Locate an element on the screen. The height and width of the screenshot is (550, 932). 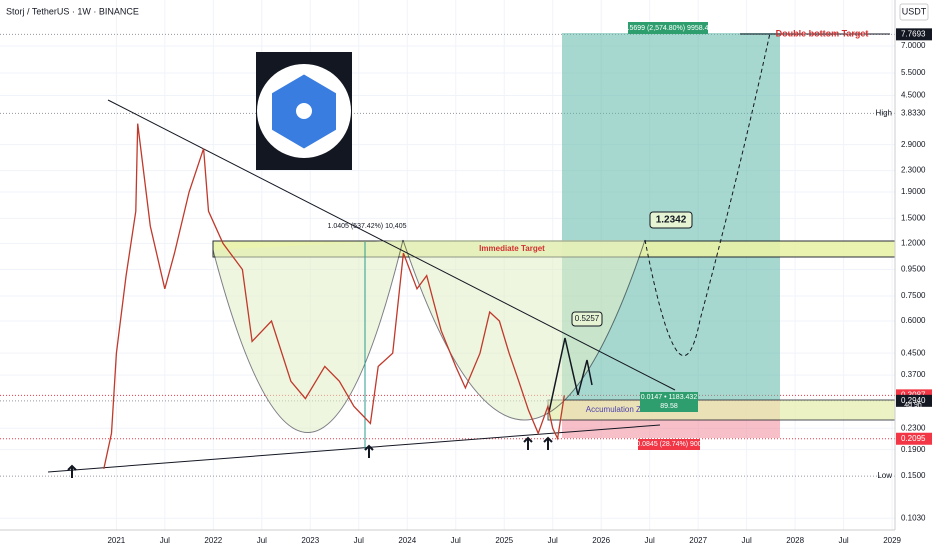
price-label: 7.7693 is located at coordinates (913, 33).